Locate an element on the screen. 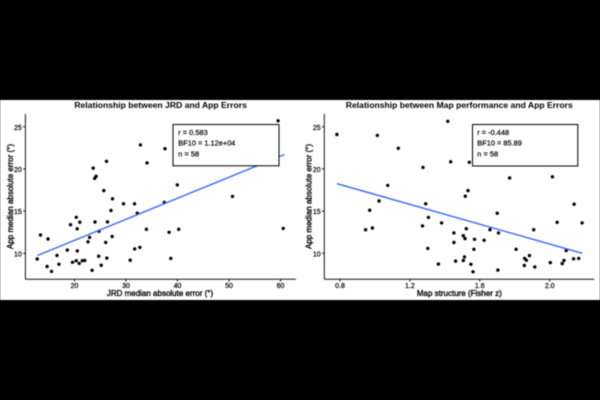  svg-text:Relationship between JRD and A: Relationship between JRD and App Errors is located at coordinates (160, 105).